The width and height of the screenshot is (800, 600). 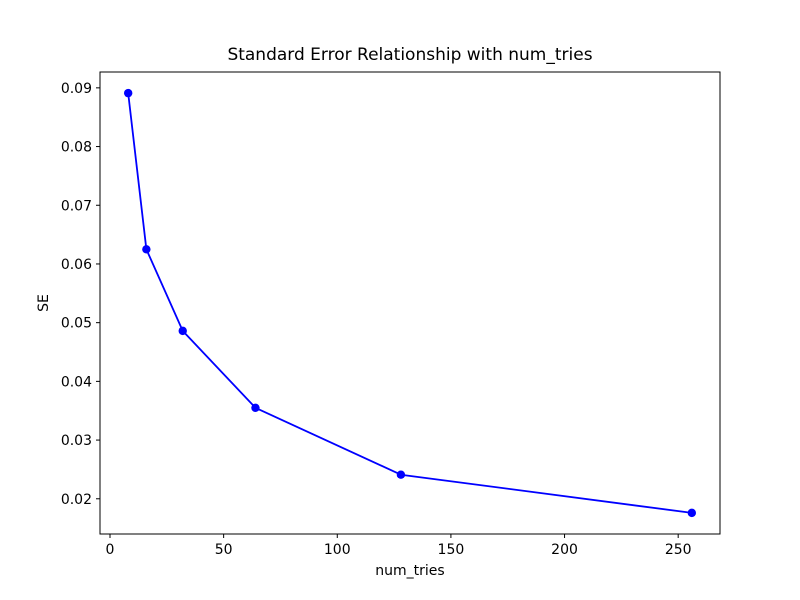 I want to click on y-tick-label: 0.03, so click(x=76, y=441).